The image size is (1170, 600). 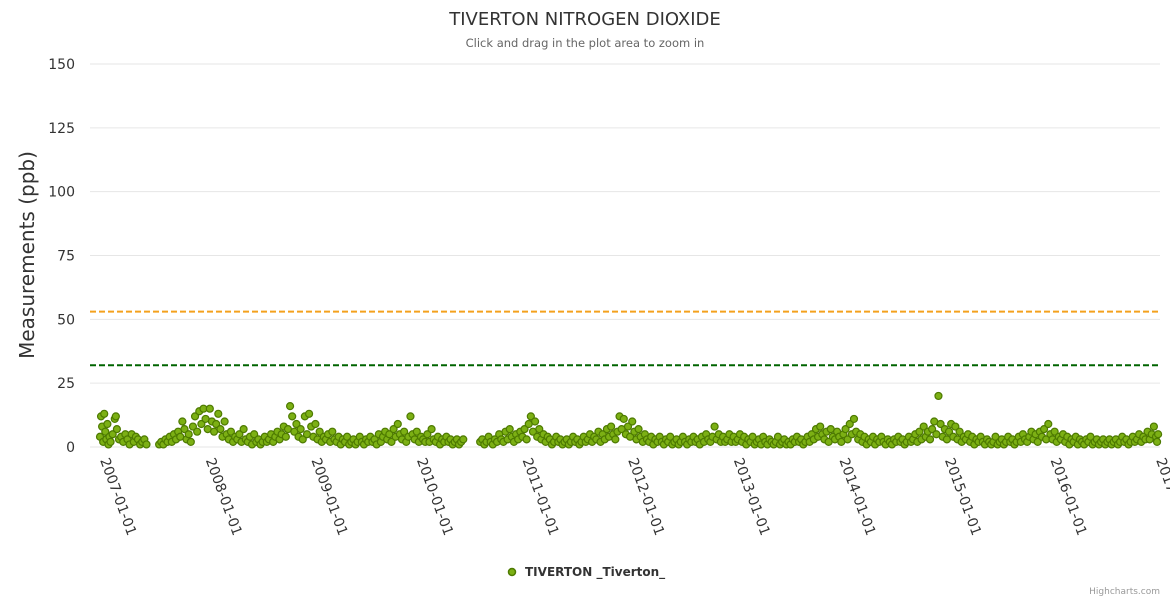 I want to click on x-tick-label: 2007-01-01, so click(x=117, y=497).